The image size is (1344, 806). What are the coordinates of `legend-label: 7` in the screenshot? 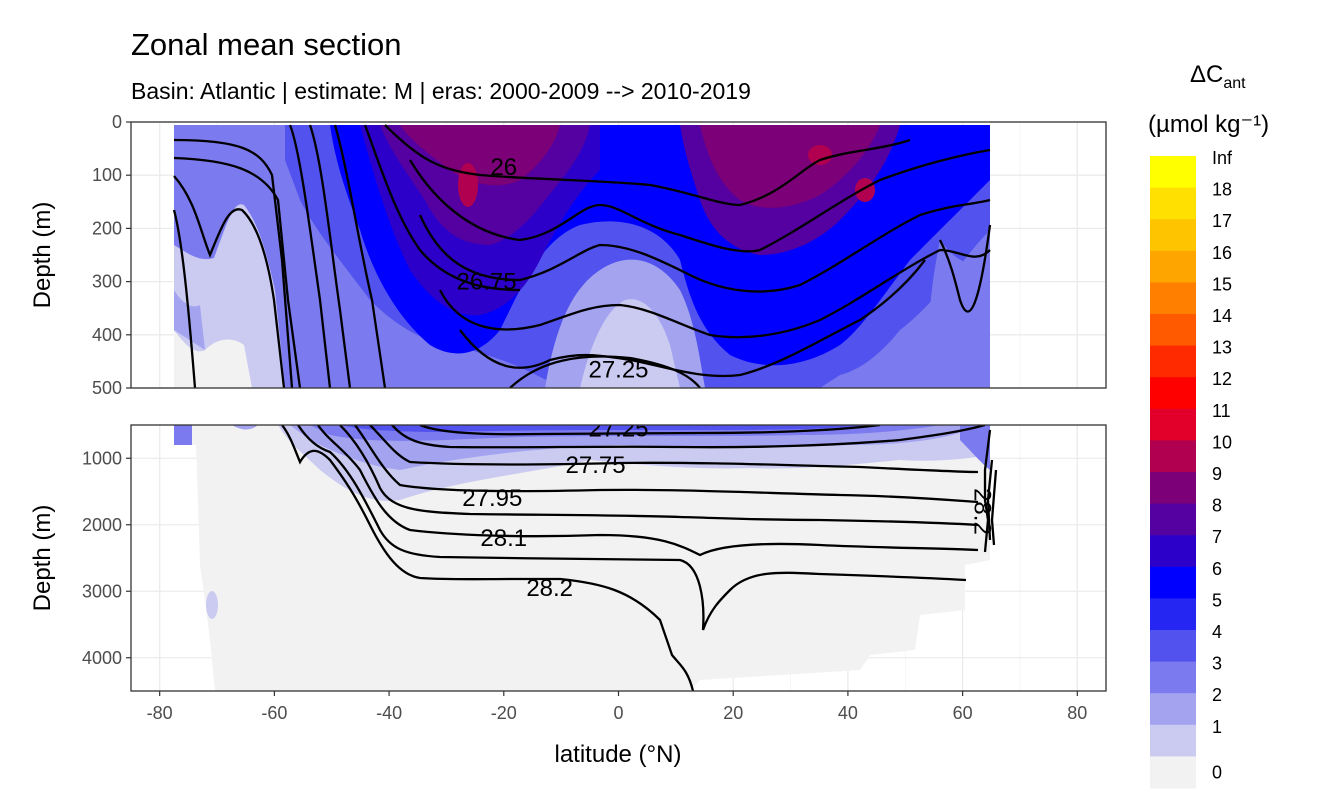 It's located at (1217, 537).